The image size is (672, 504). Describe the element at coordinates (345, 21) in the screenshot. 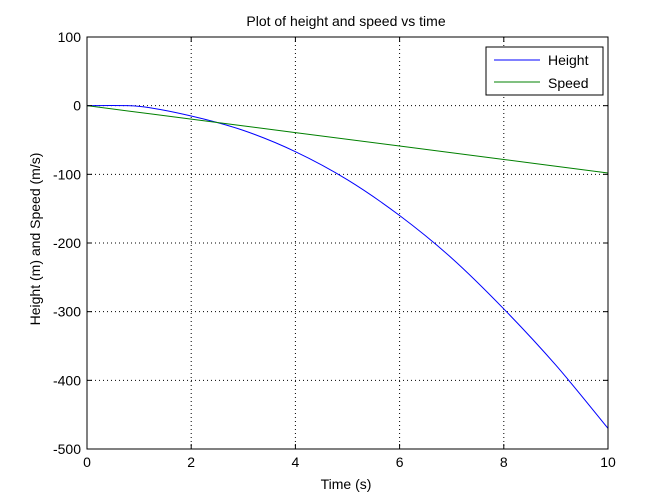

I see `chart-title: Plot of height and speed vs time` at that location.